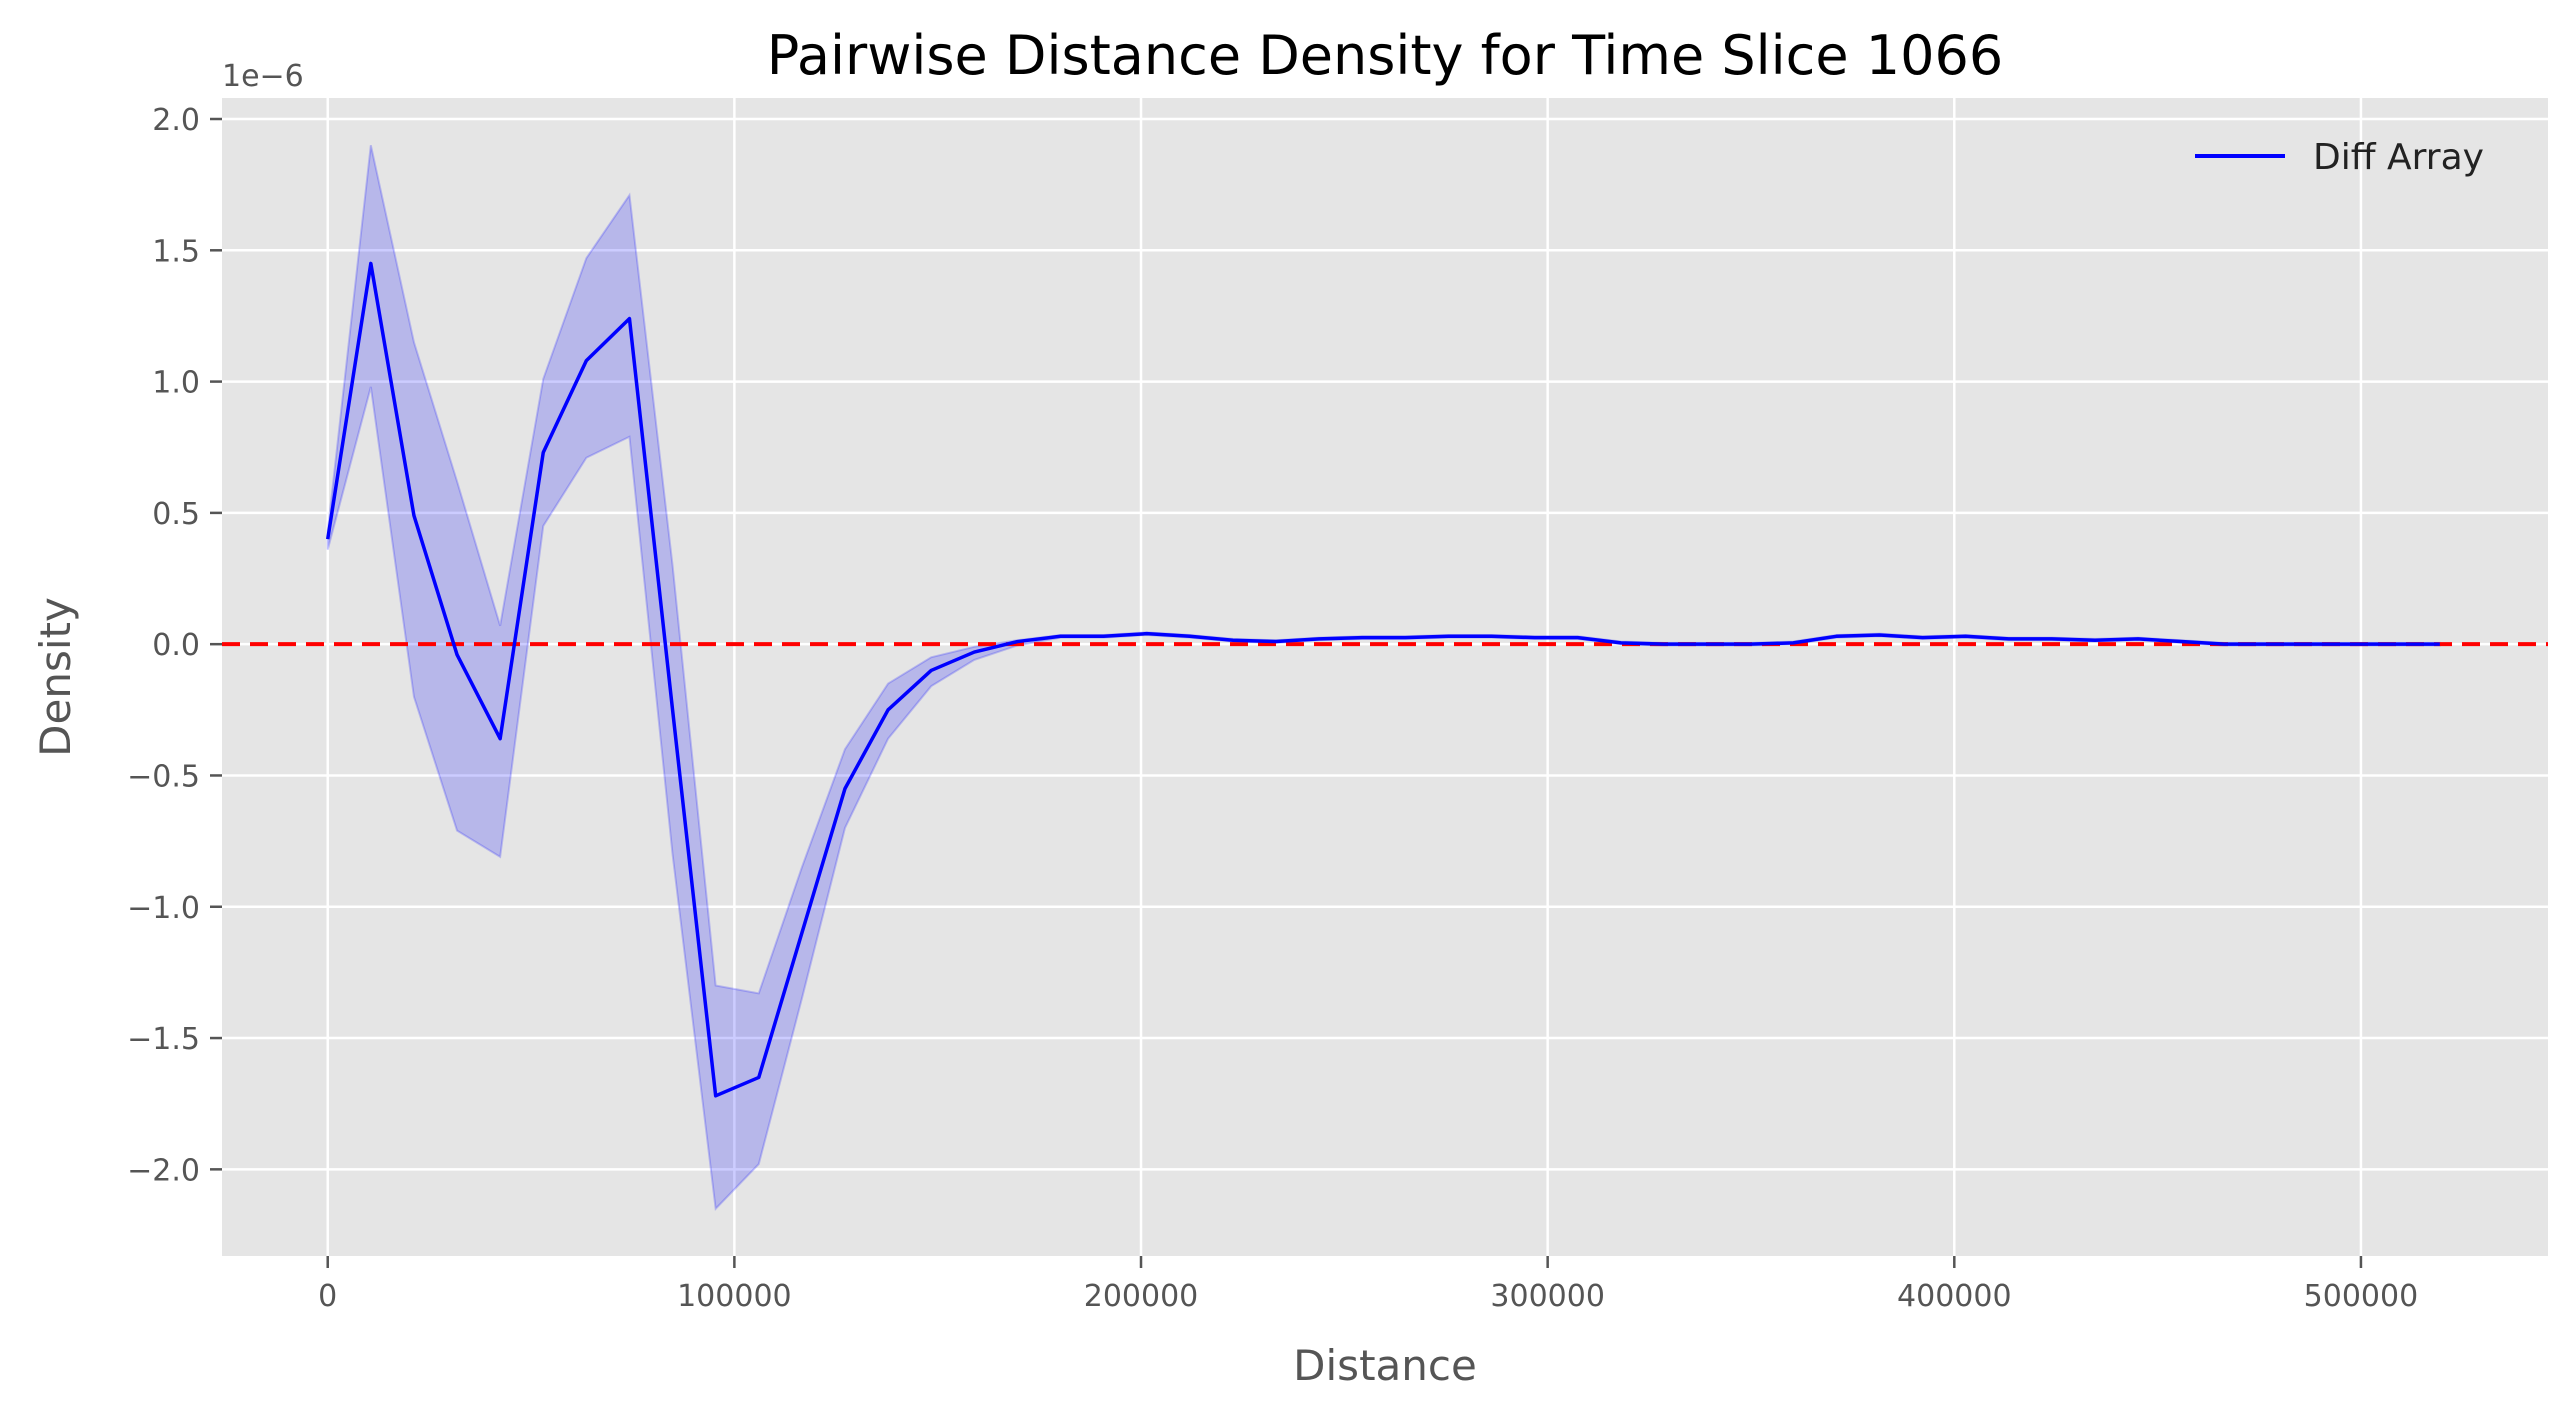  I want to click on y-tick-label: −1.5, so click(163, 1039).